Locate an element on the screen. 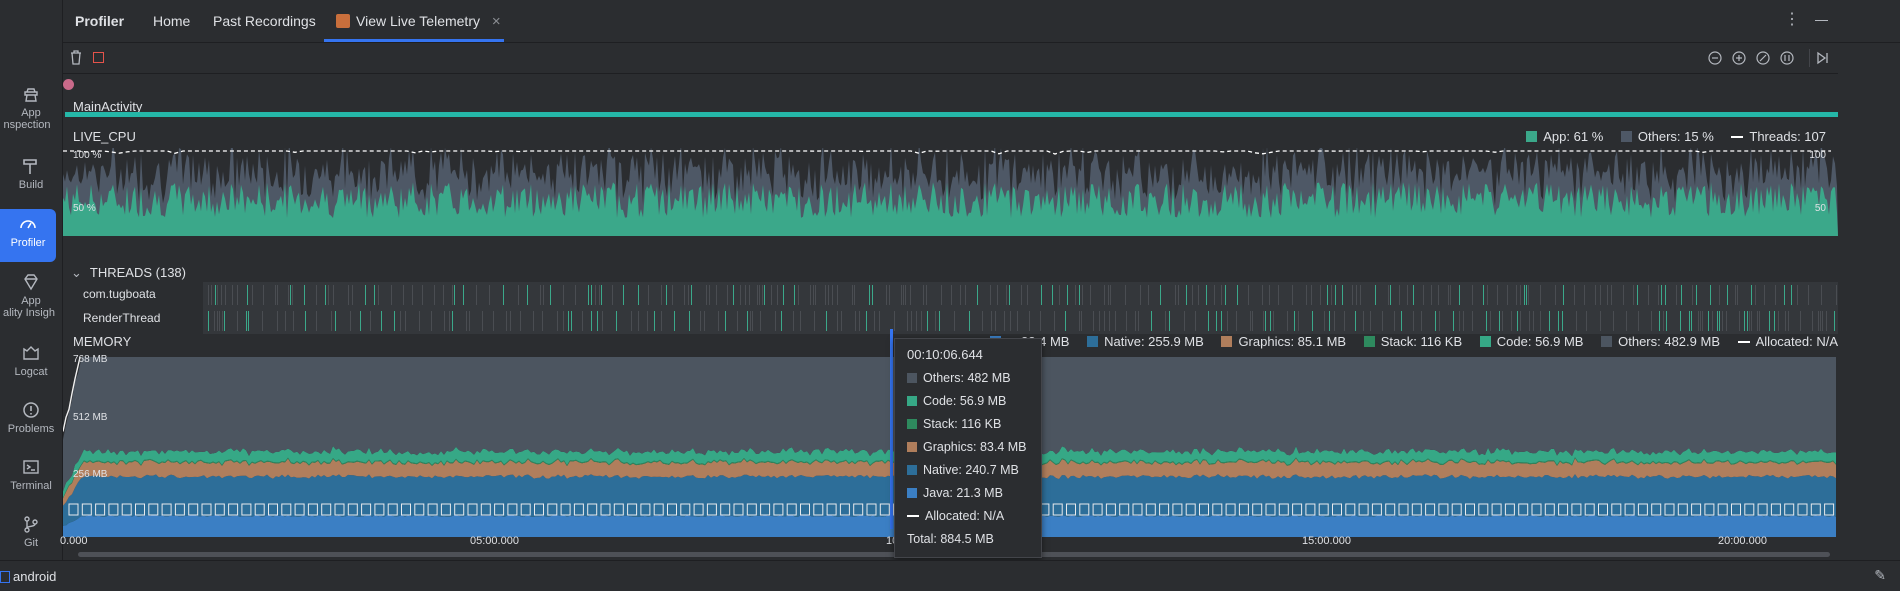 This screenshot has height=591, width=1900. rail-item-profiler: Profiler is located at coordinates (28, 235).